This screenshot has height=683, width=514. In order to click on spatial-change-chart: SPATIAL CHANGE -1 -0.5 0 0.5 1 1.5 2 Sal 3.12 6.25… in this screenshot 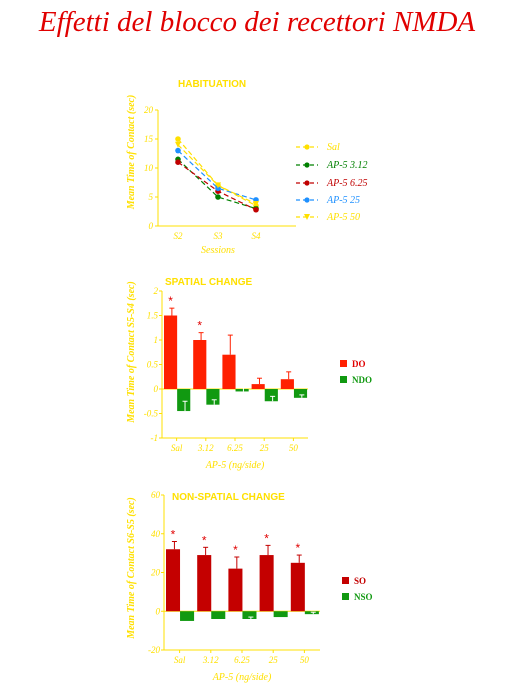, I will do `click(249, 374)`.